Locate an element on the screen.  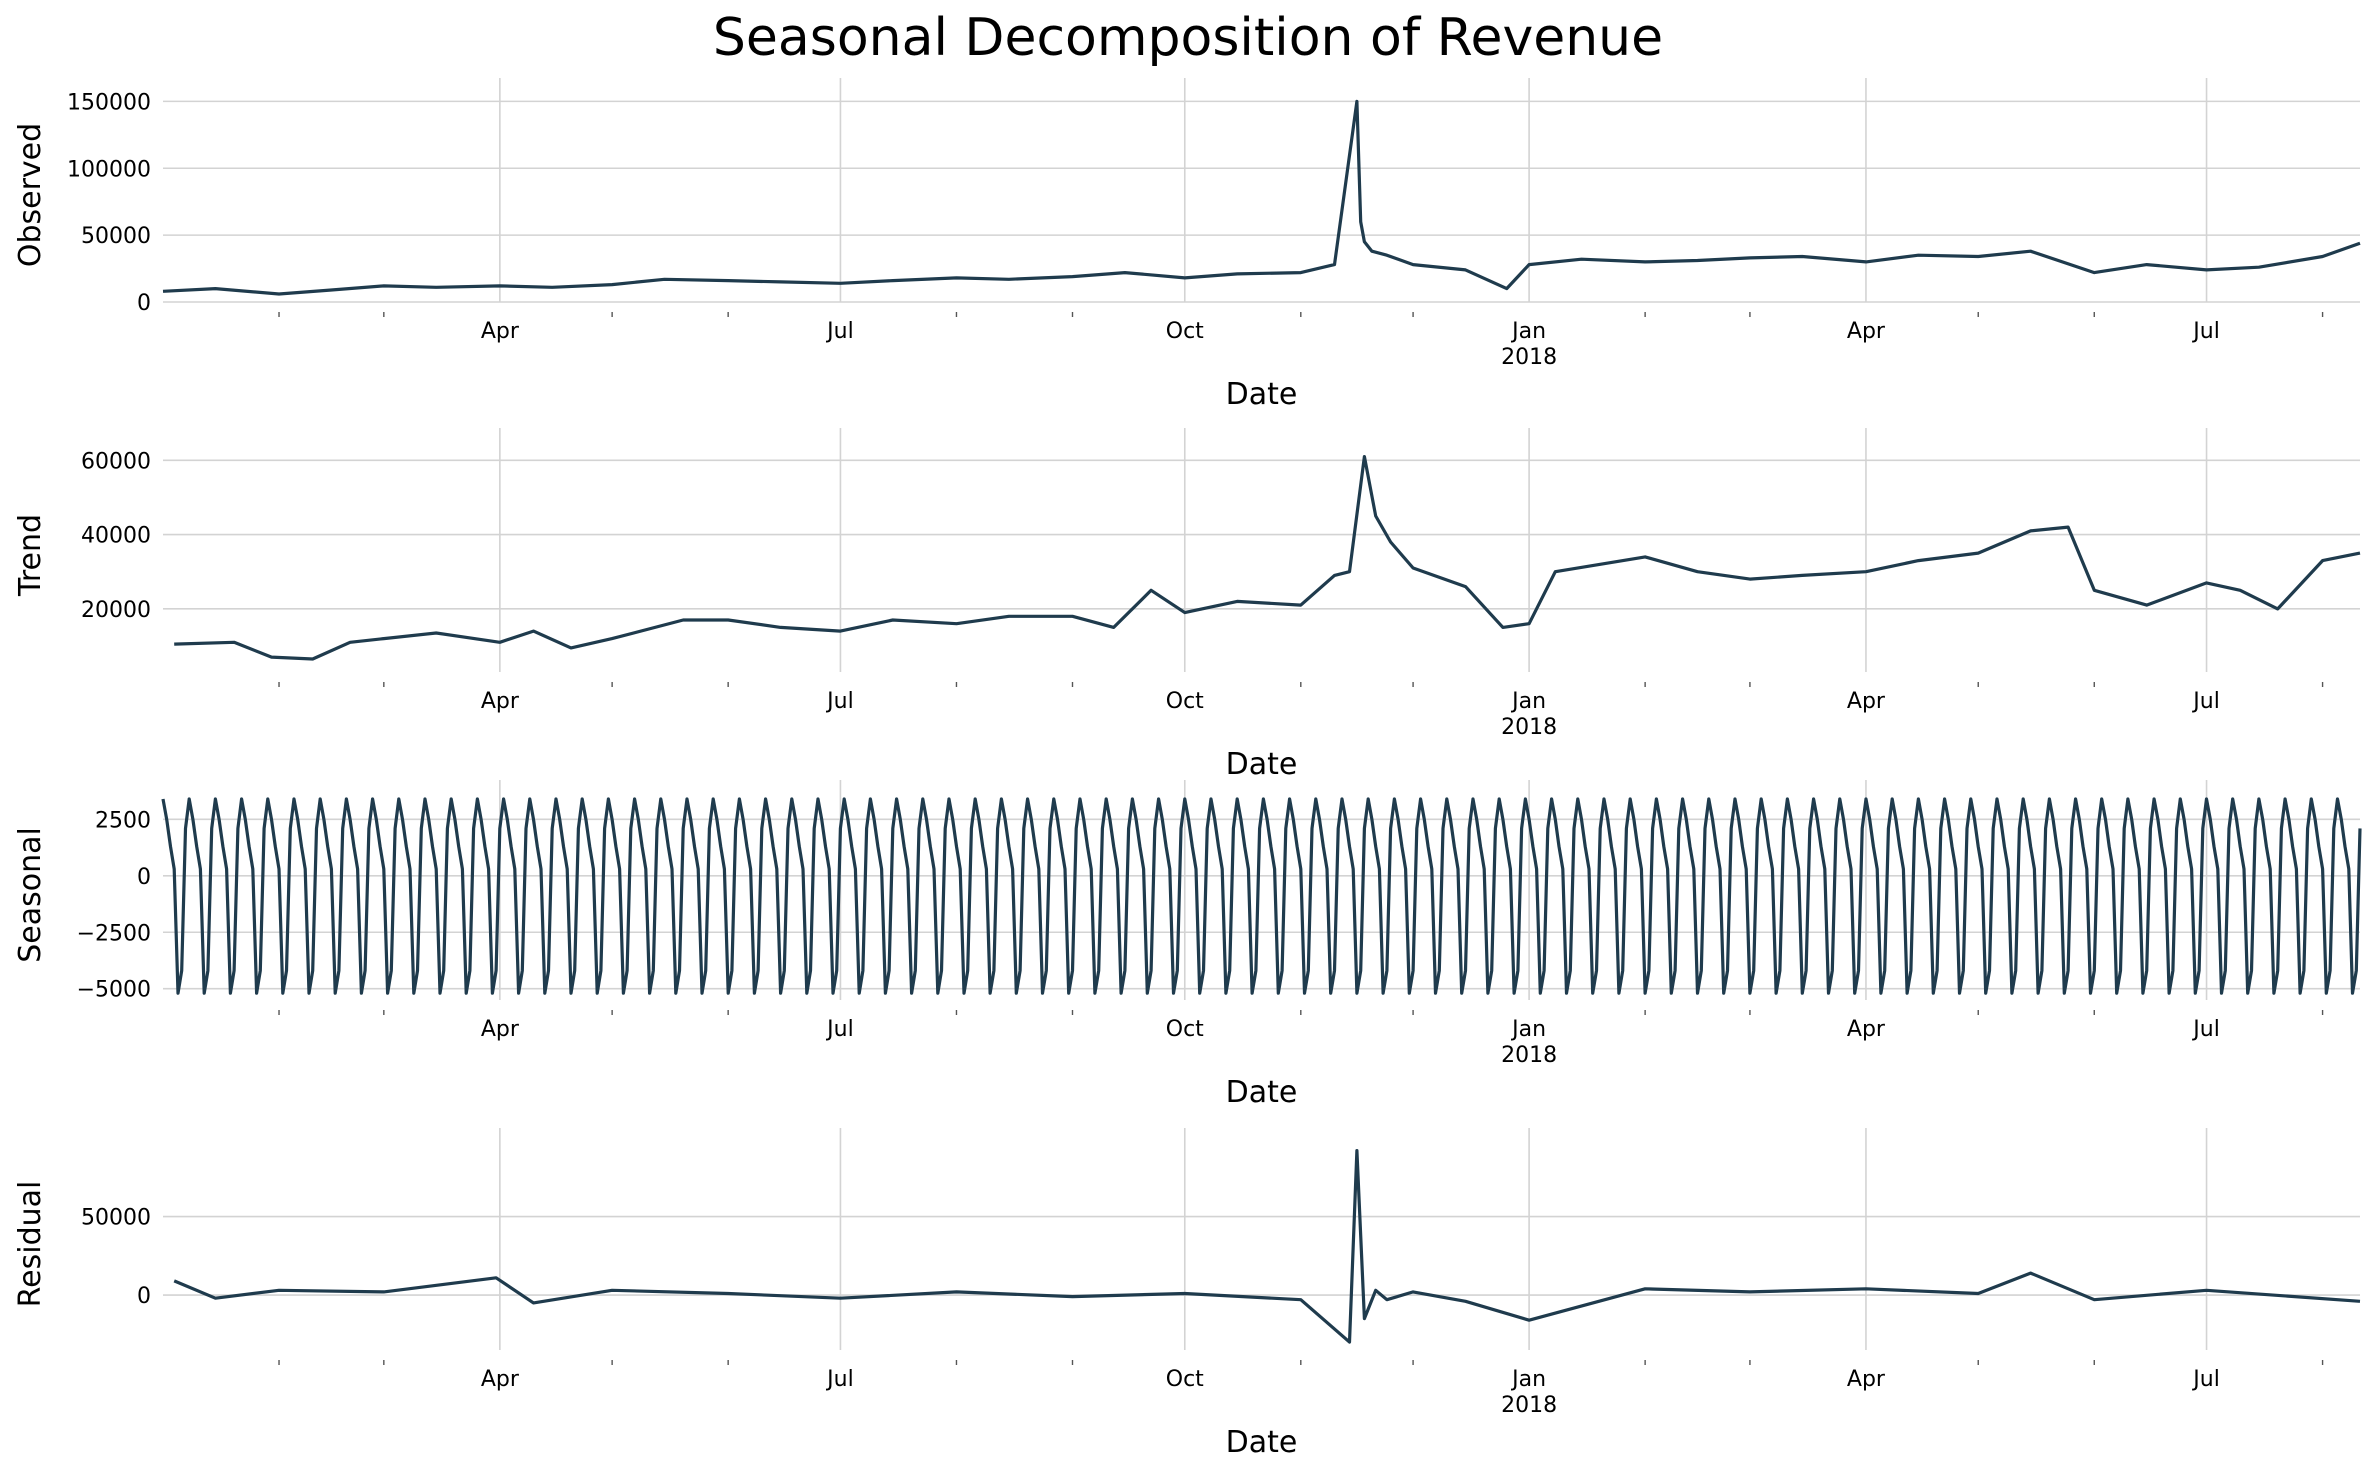
seasonal-xtick-label: Jan is located at coordinates (1528, 1029).